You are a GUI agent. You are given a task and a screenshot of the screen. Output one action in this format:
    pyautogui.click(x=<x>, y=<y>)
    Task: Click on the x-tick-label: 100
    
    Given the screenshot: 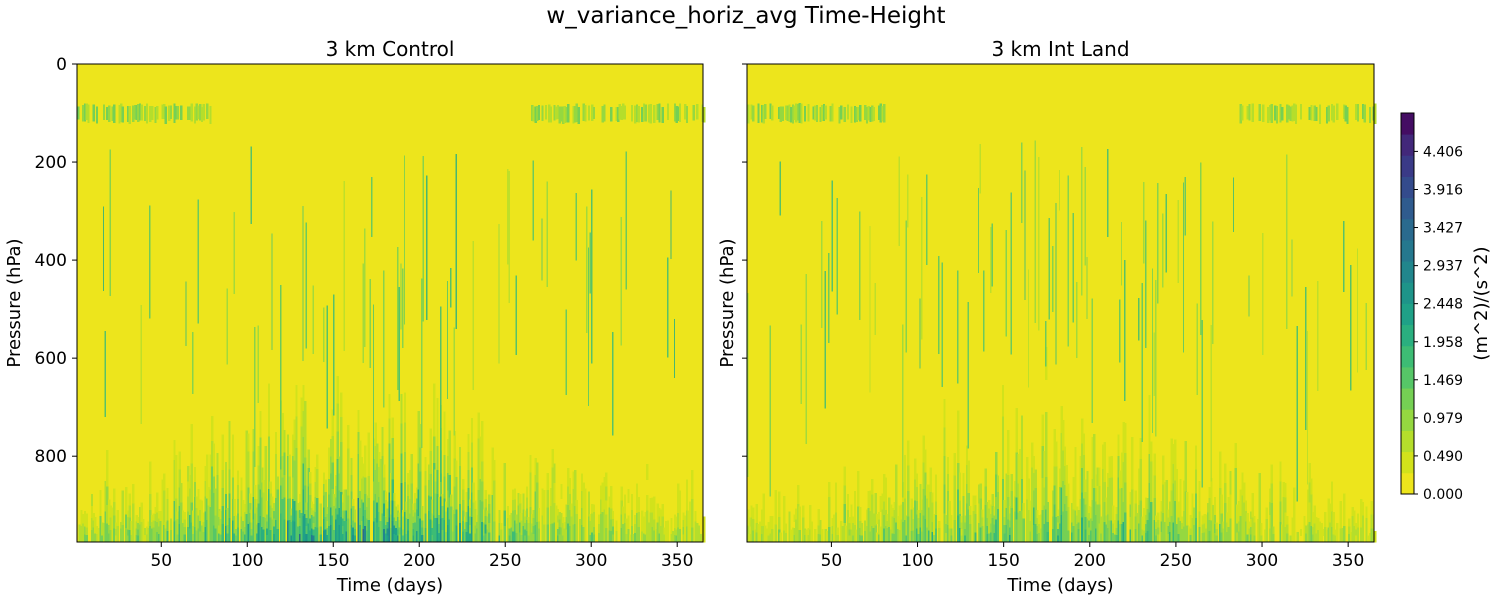 What is the action you would take?
    pyautogui.click(x=247, y=561)
    